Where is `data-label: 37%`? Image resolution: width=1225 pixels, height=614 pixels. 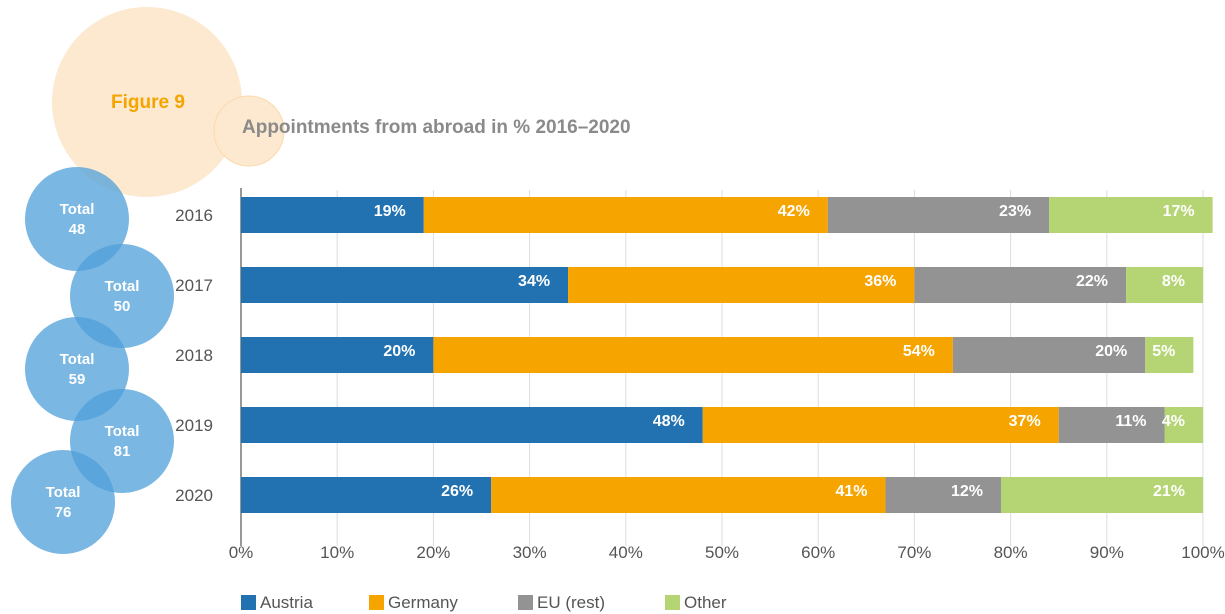
data-label: 37% is located at coordinates (1025, 421).